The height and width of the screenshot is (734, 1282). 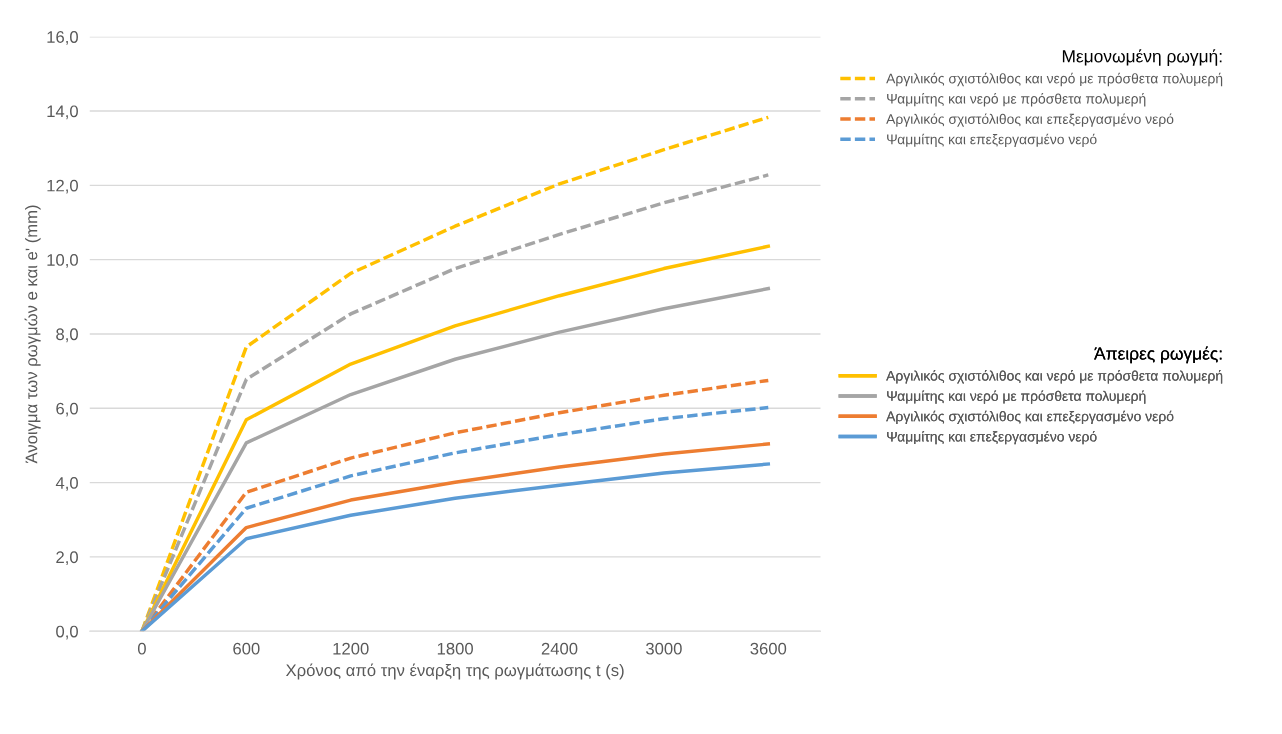 I want to click on x-tick-label: 0, so click(x=141, y=648).